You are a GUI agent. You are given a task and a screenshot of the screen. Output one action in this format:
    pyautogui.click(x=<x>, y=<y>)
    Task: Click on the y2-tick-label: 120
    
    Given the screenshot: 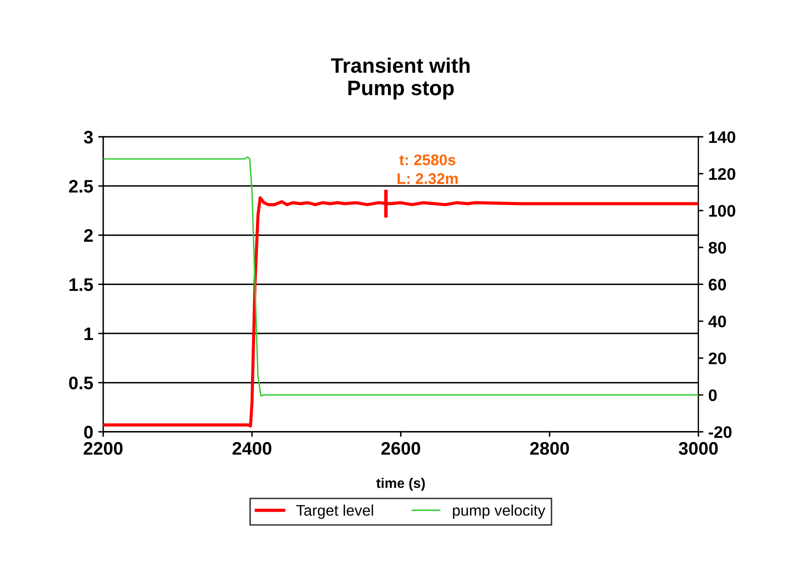 What is the action you would take?
    pyautogui.click(x=722, y=174)
    